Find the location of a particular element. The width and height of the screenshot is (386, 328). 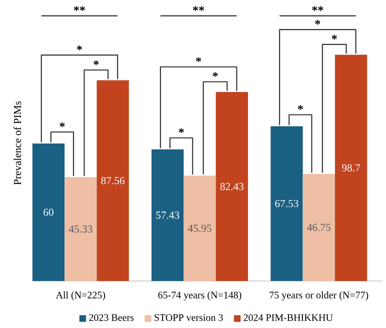

data-label: 98.7 is located at coordinates (351, 168).